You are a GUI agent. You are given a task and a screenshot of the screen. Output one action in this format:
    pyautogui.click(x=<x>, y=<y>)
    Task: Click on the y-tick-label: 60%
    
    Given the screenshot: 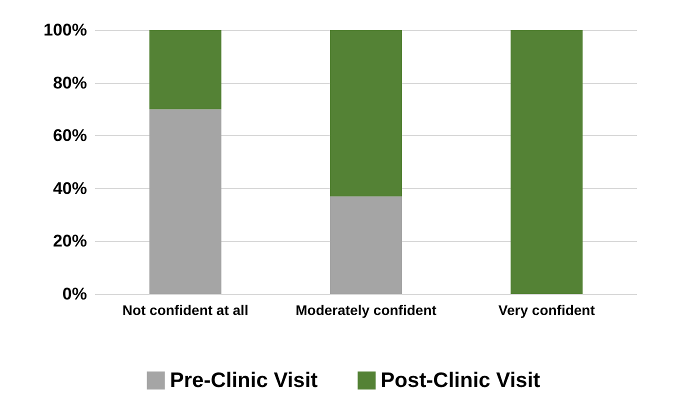 What is the action you would take?
    pyautogui.click(x=69, y=136)
    